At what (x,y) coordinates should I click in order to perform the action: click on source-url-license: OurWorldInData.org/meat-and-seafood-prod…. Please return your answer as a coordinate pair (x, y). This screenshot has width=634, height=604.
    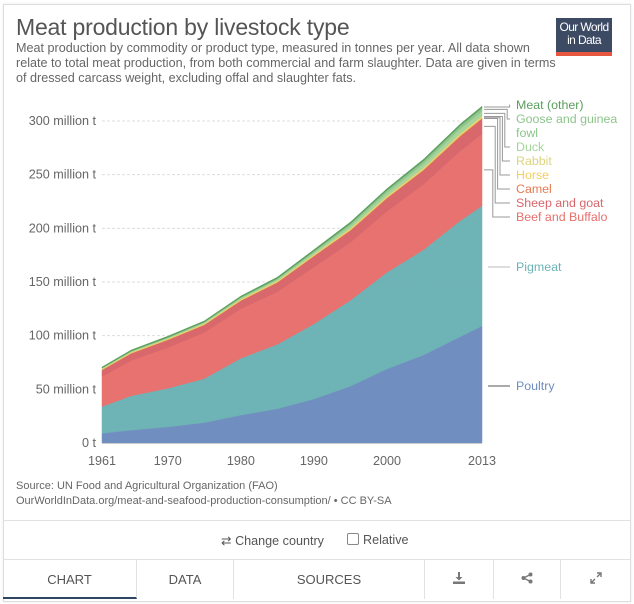
    Looking at the image, I should click on (204, 501).